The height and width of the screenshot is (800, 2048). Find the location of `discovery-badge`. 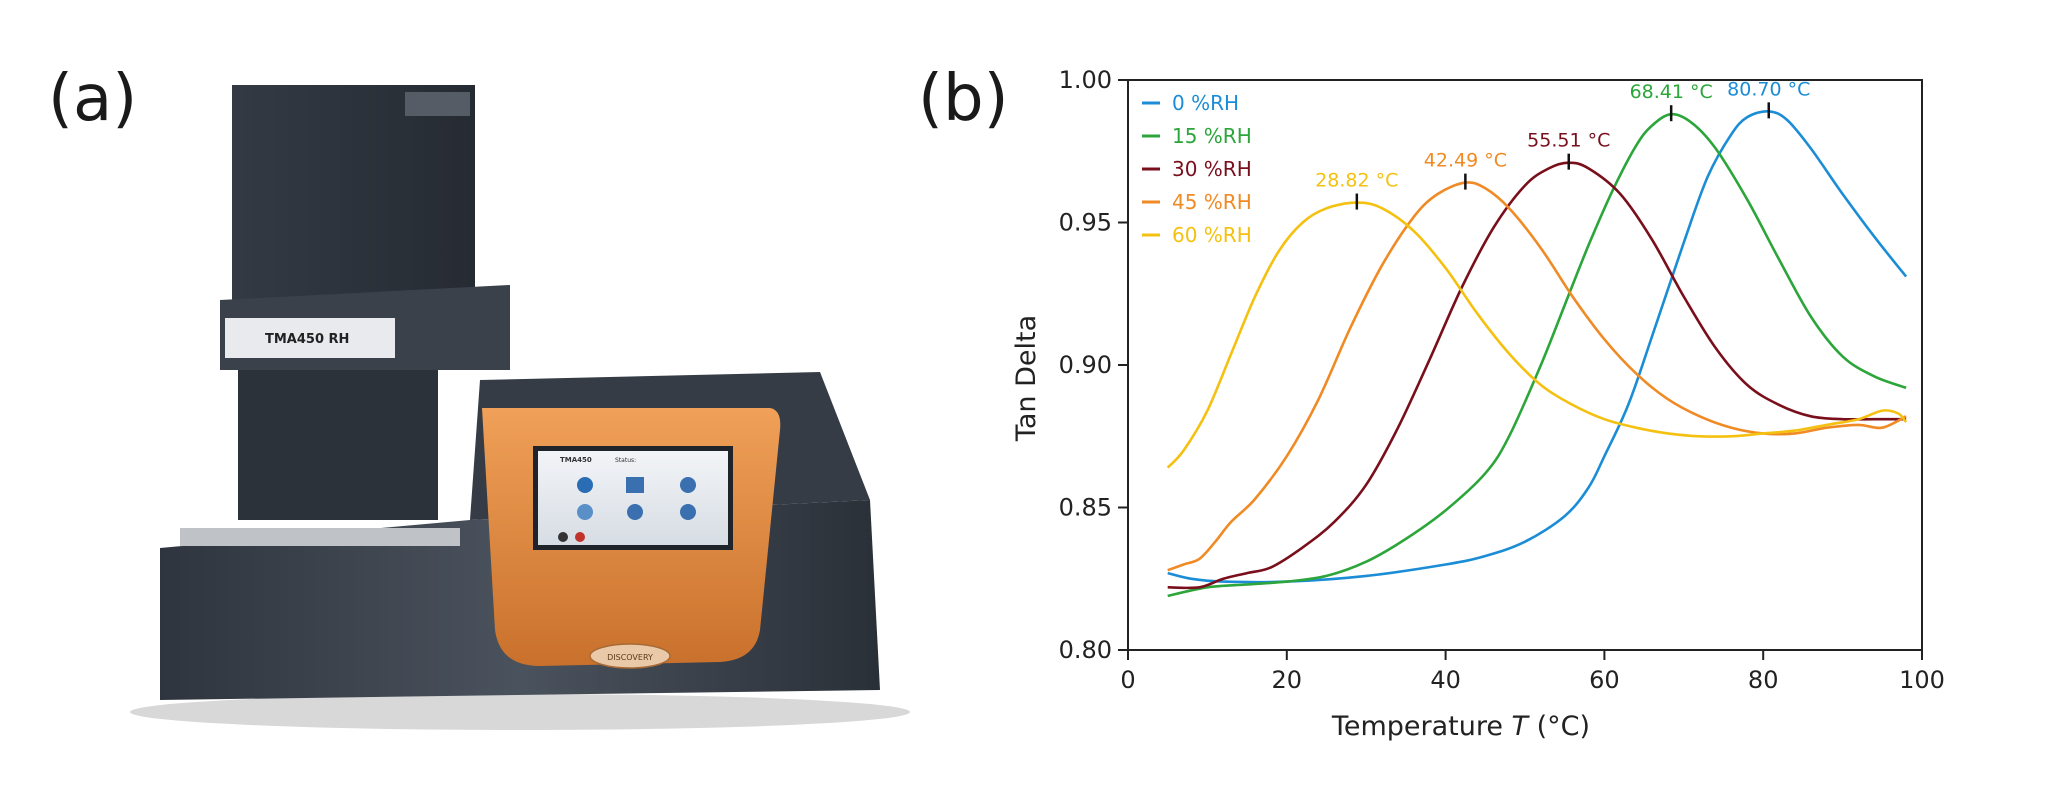

discovery-badge is located at coordinates (630, 656).